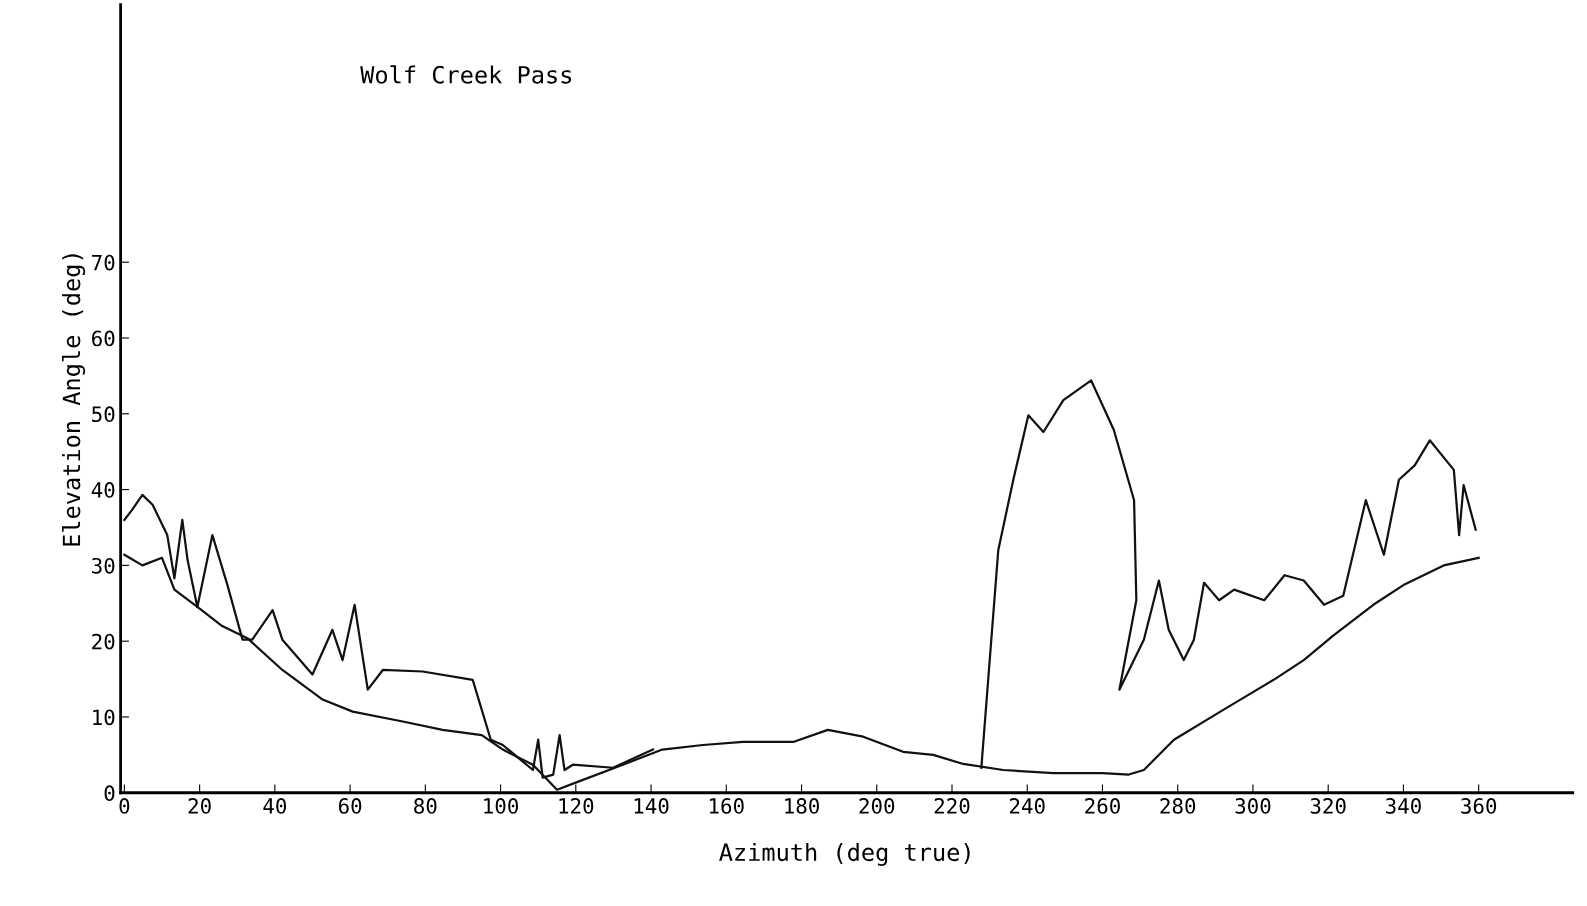 Image resolution: width=1587 pixels, height=906 pixels. Describe the element at coordinates (103, 262) in the screenshot. I see `y-tick-label: 70` at that location.